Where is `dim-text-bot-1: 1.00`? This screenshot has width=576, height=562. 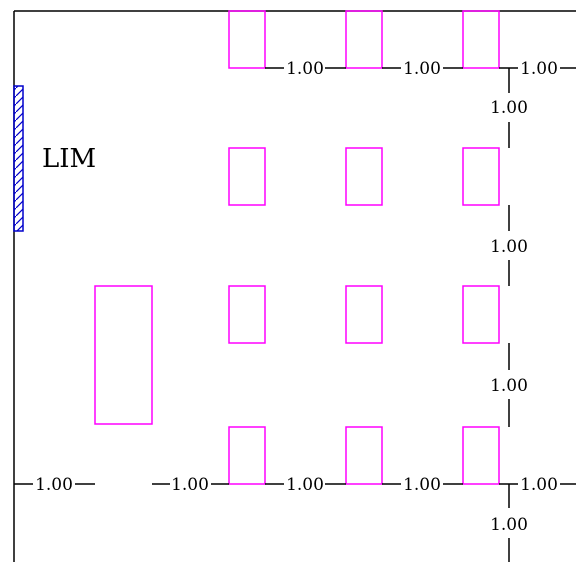 dim-text-bot-1: 1.00 is located at coordinates (54, 485).